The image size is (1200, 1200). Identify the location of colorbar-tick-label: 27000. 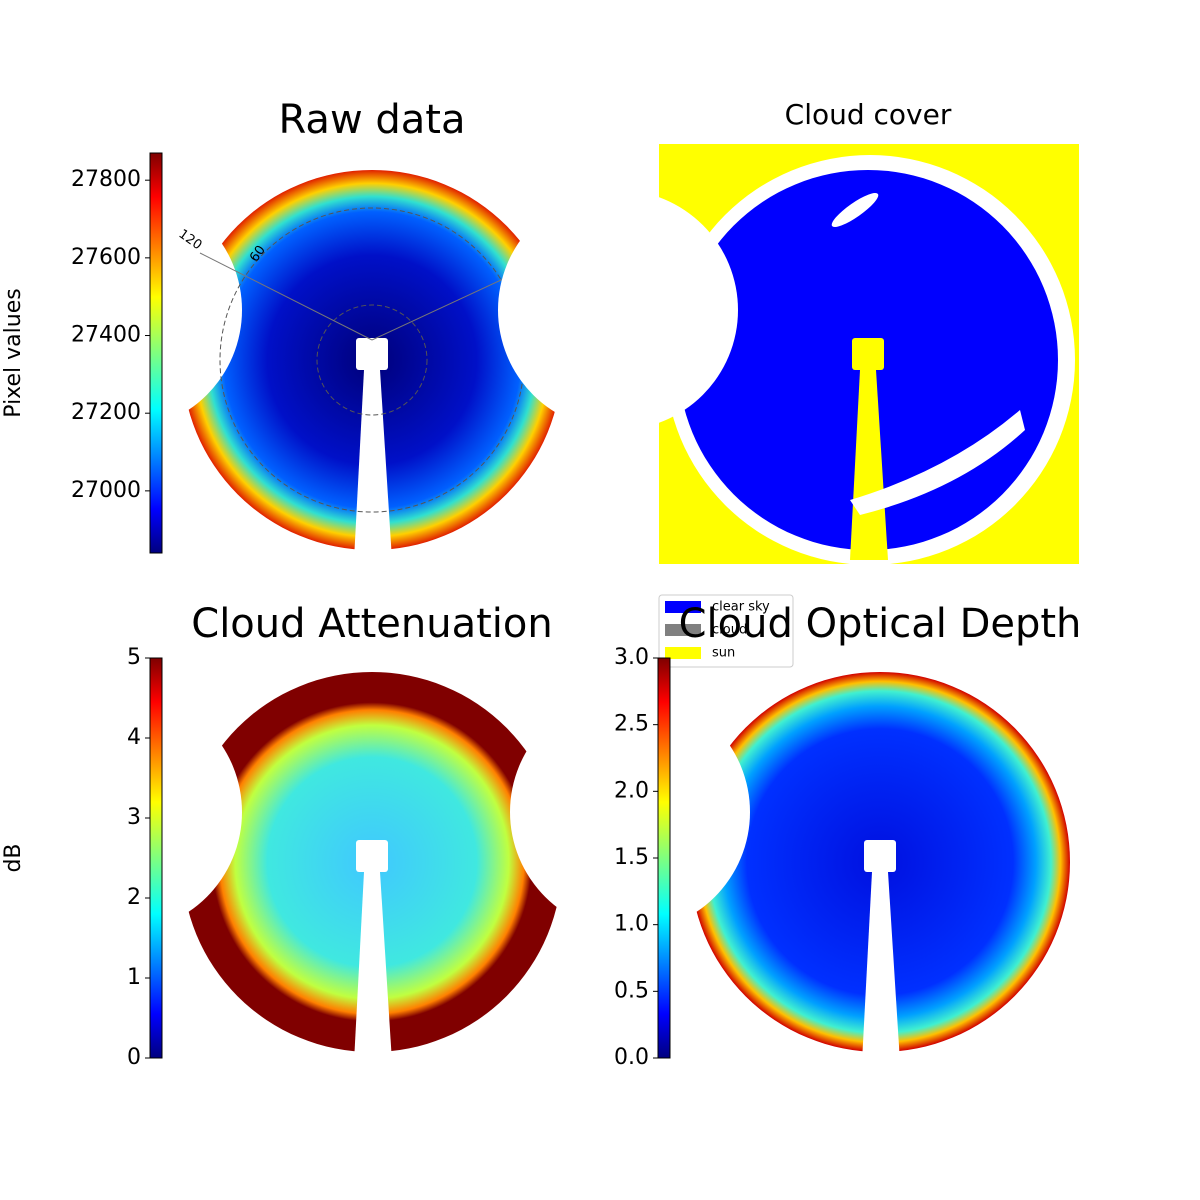
(106, 490).